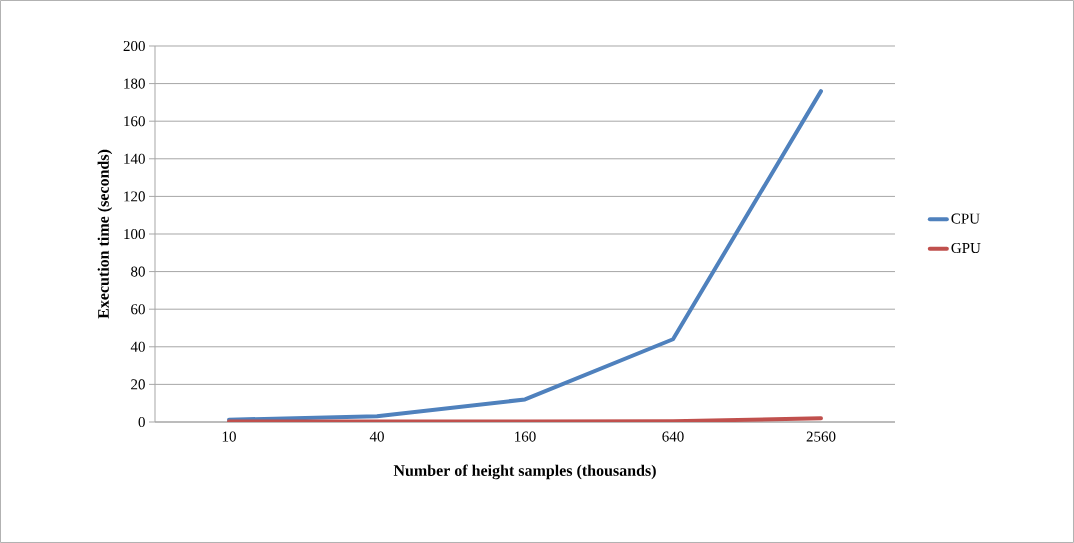  I want to click on y-tick-label: 180, so click(134, 83).